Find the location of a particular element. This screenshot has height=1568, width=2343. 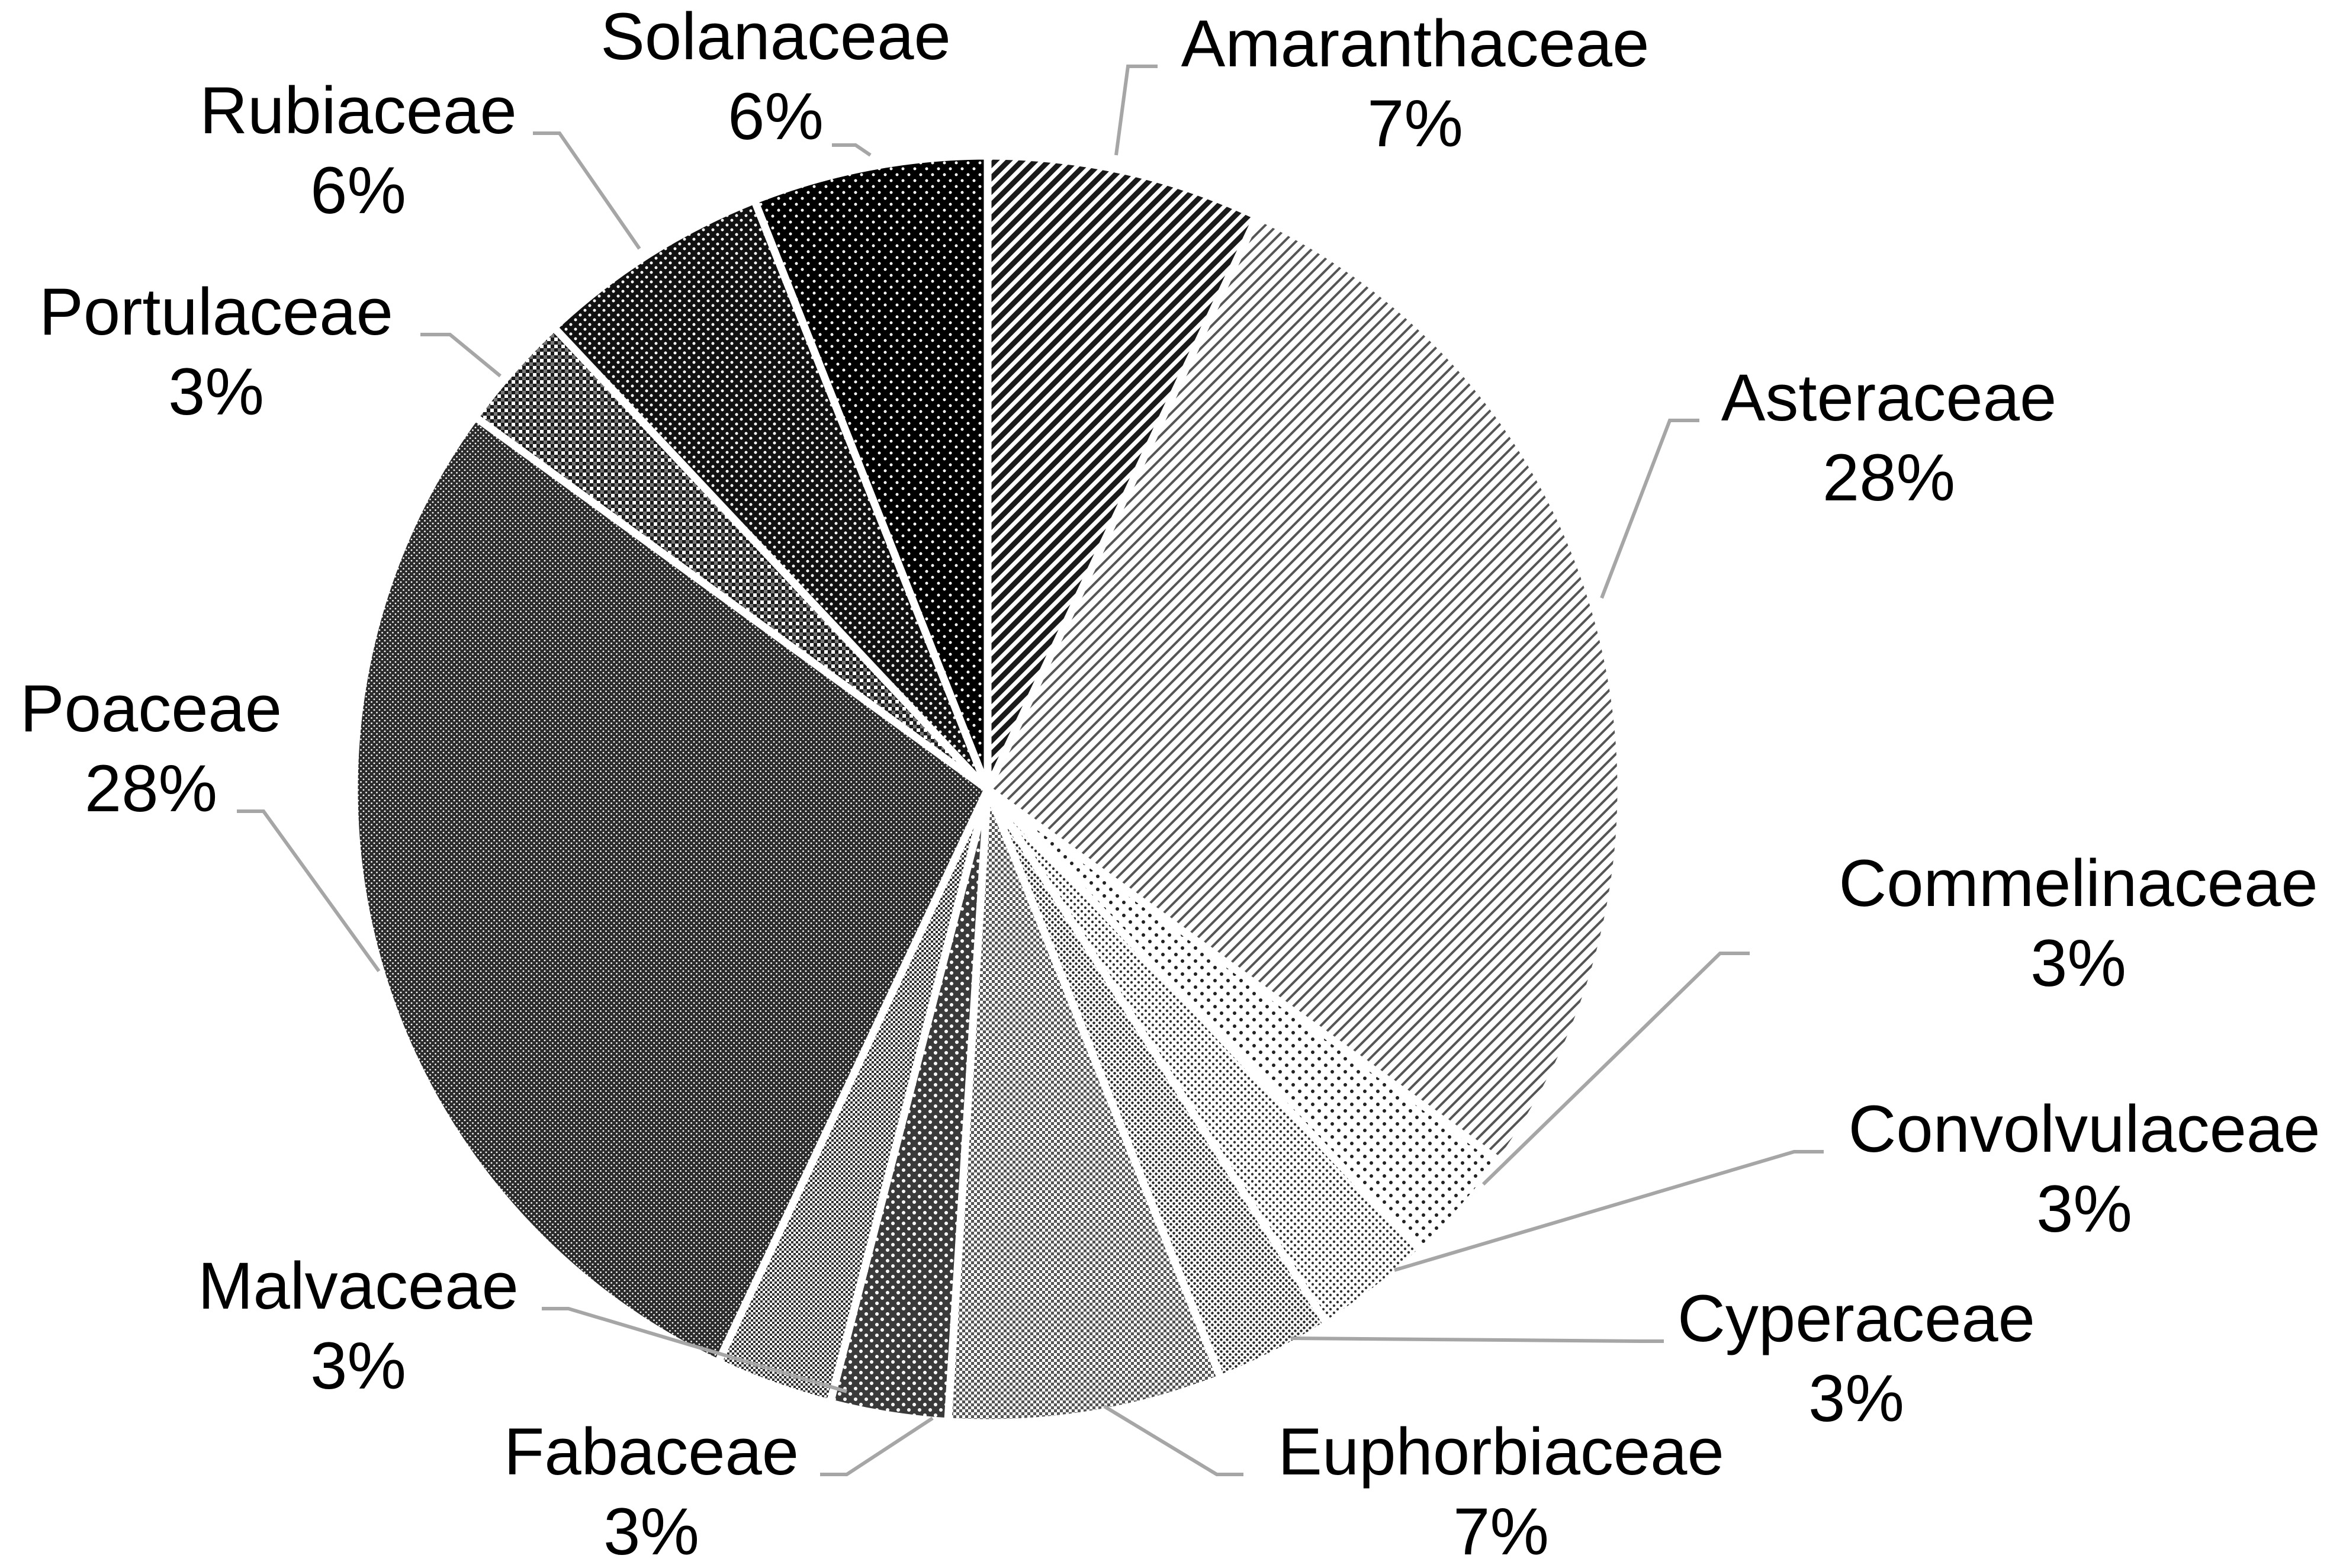

slice-category-label: Rubiaceae is located at coordinates (358, 110).